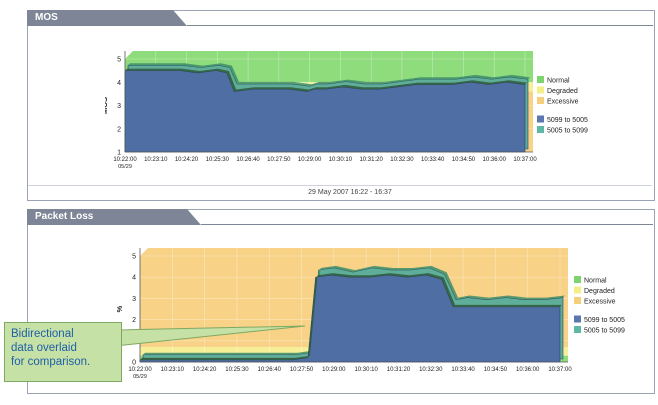 This screenshot has width=658, height=405. I want to click on callout-line-1: Bidirectional, so click(42, 334).